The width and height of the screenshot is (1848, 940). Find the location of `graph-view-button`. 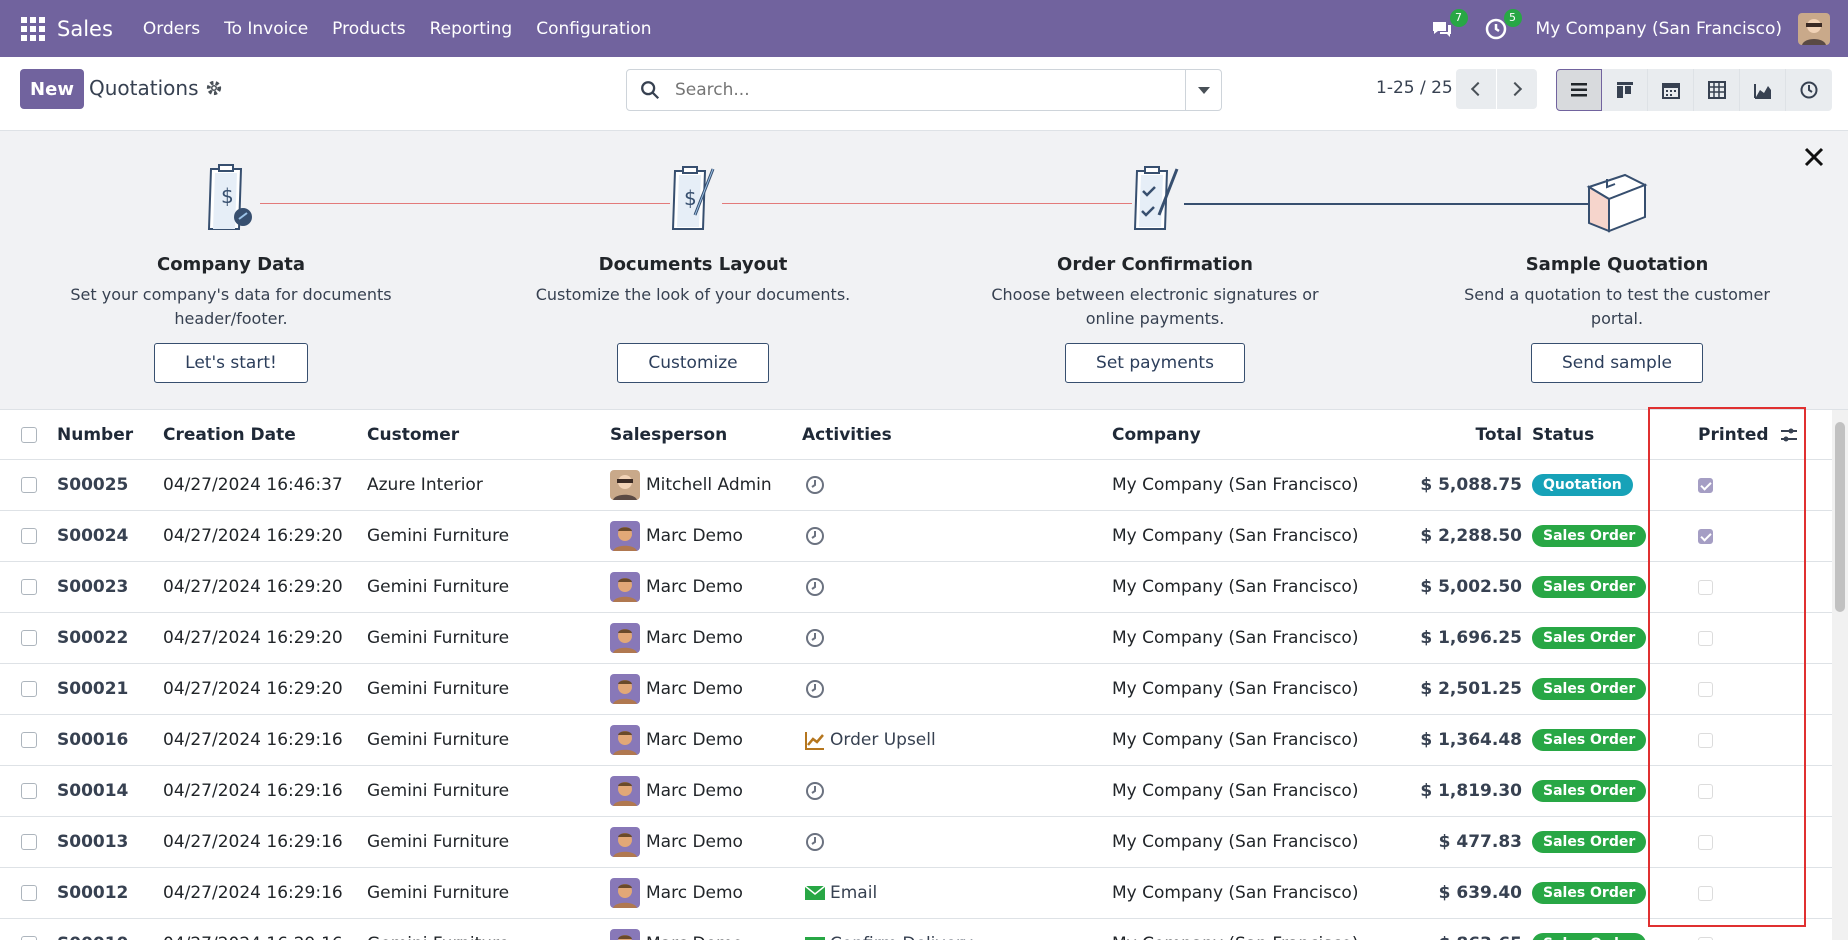

graph-view-button is located at coordinates (1763, 90).